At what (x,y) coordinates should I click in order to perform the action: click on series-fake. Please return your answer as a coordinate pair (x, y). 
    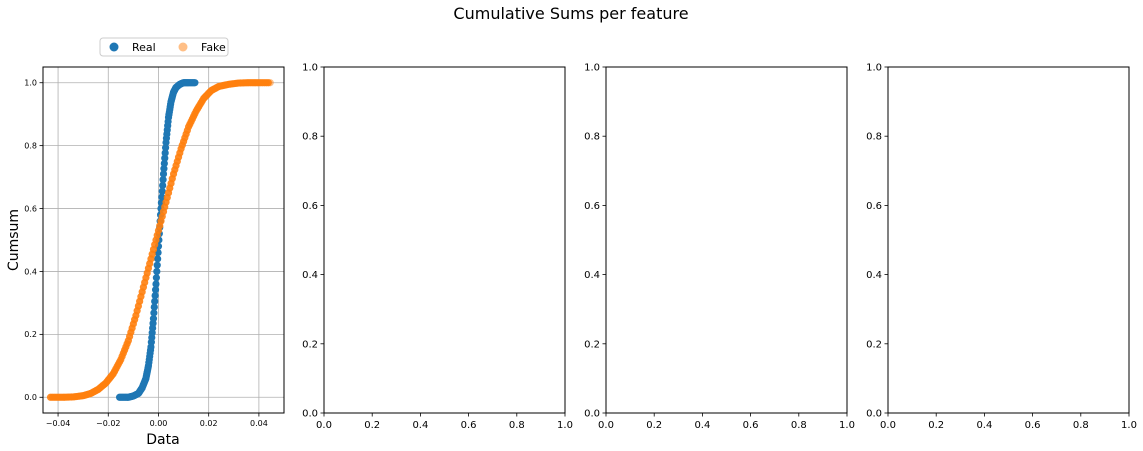
    Looking at the image, I should click on (160, 240).